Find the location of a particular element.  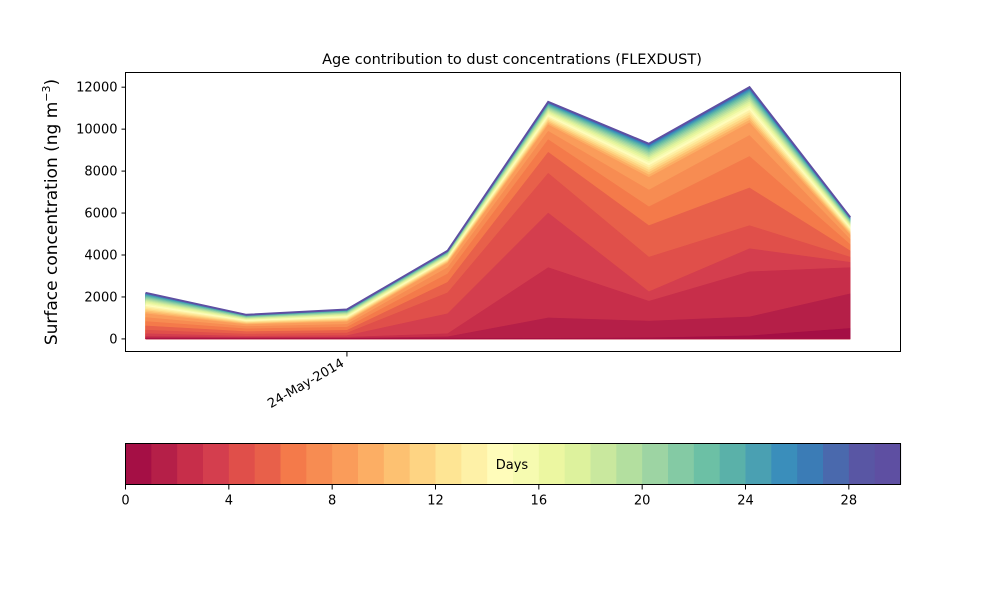

y-axis-label-suffix: ) is located at coordinates (52, 82).